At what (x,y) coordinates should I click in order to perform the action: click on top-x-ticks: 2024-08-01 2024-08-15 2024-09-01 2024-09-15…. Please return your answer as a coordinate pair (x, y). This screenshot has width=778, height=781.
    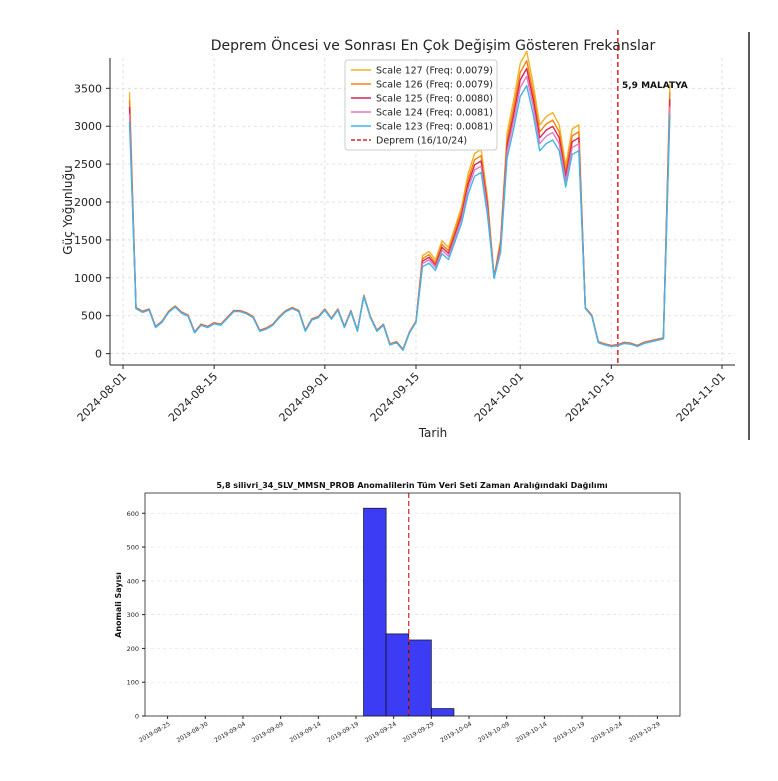
    Looking at the image, I should click on (401, 394).